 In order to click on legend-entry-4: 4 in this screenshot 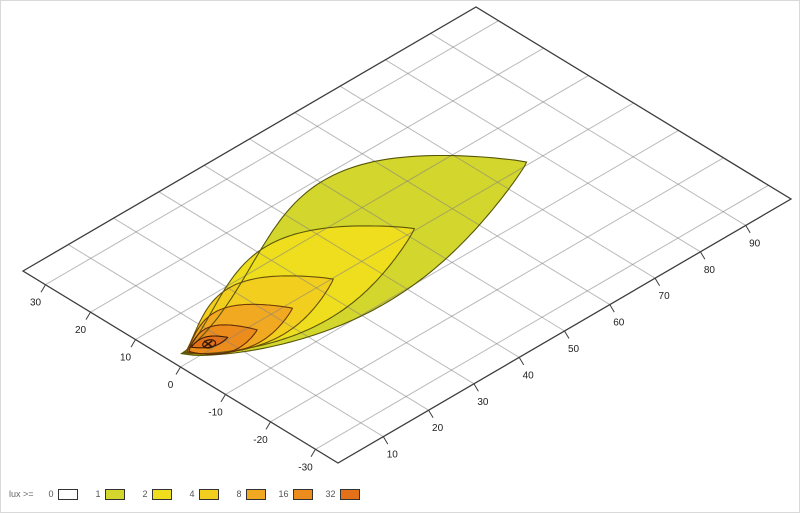, I will do `click(202, 494)`.